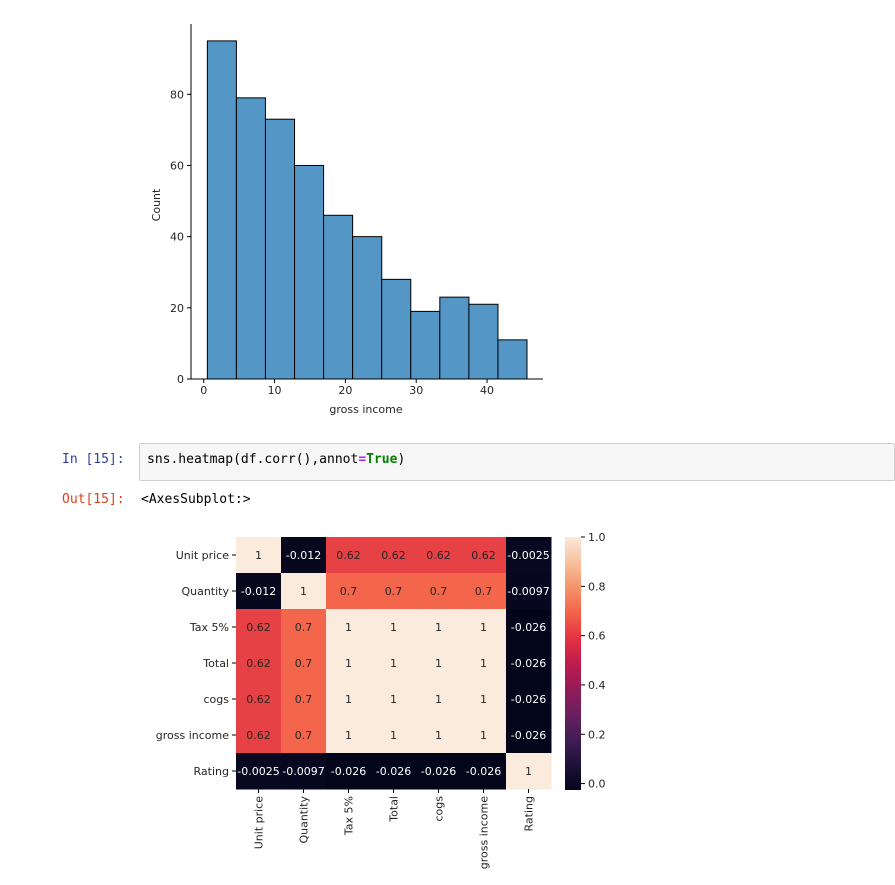  I want to click on heatmap-col-label: Quantity, so click(304, 820).